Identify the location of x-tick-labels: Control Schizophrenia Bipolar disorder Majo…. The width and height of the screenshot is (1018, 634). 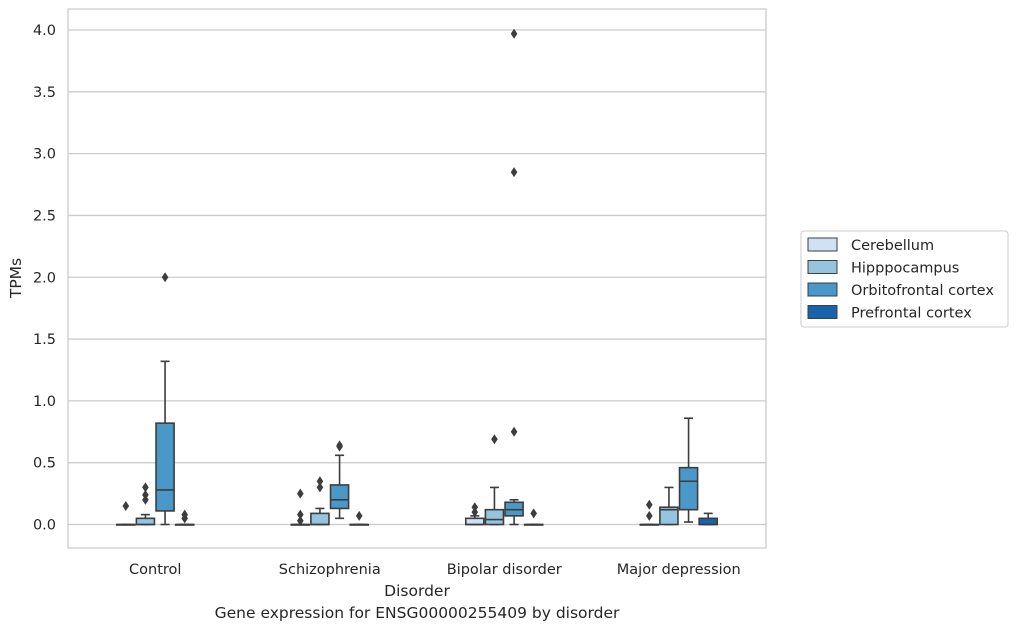
(435, 570).